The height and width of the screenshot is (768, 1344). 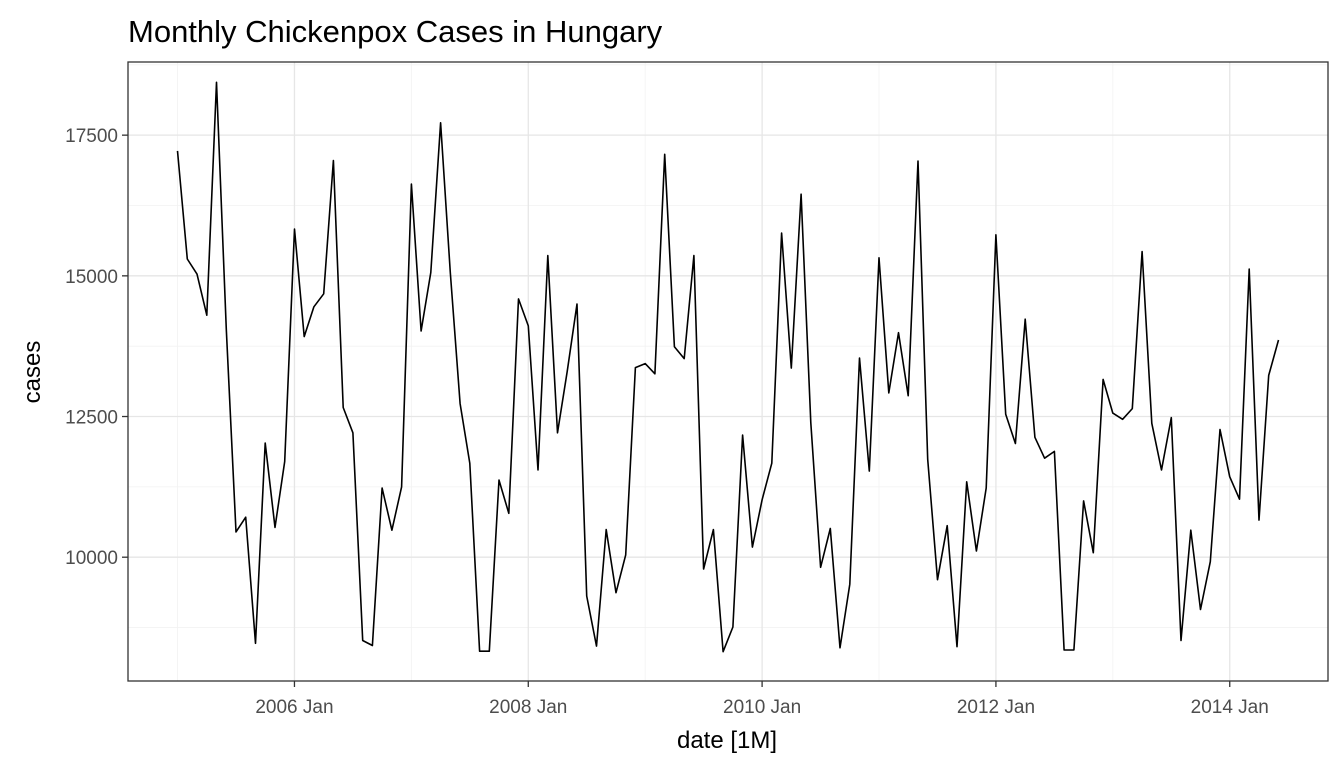 I want to click on y-axis: 10000 12500 15000 17500, so click(x=96, y=347).